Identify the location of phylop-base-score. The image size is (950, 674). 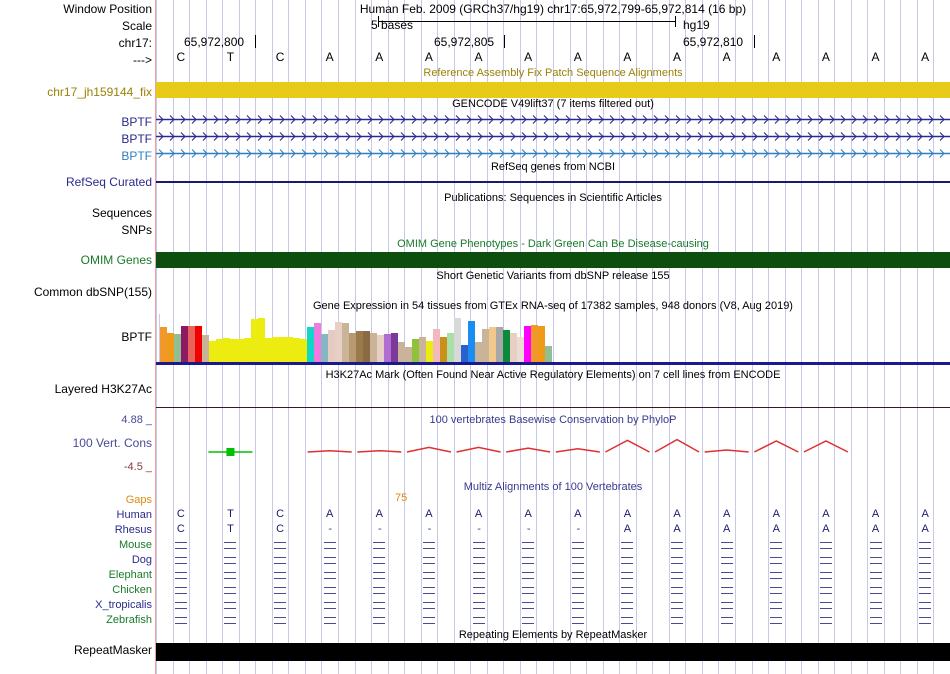
(528, 450).